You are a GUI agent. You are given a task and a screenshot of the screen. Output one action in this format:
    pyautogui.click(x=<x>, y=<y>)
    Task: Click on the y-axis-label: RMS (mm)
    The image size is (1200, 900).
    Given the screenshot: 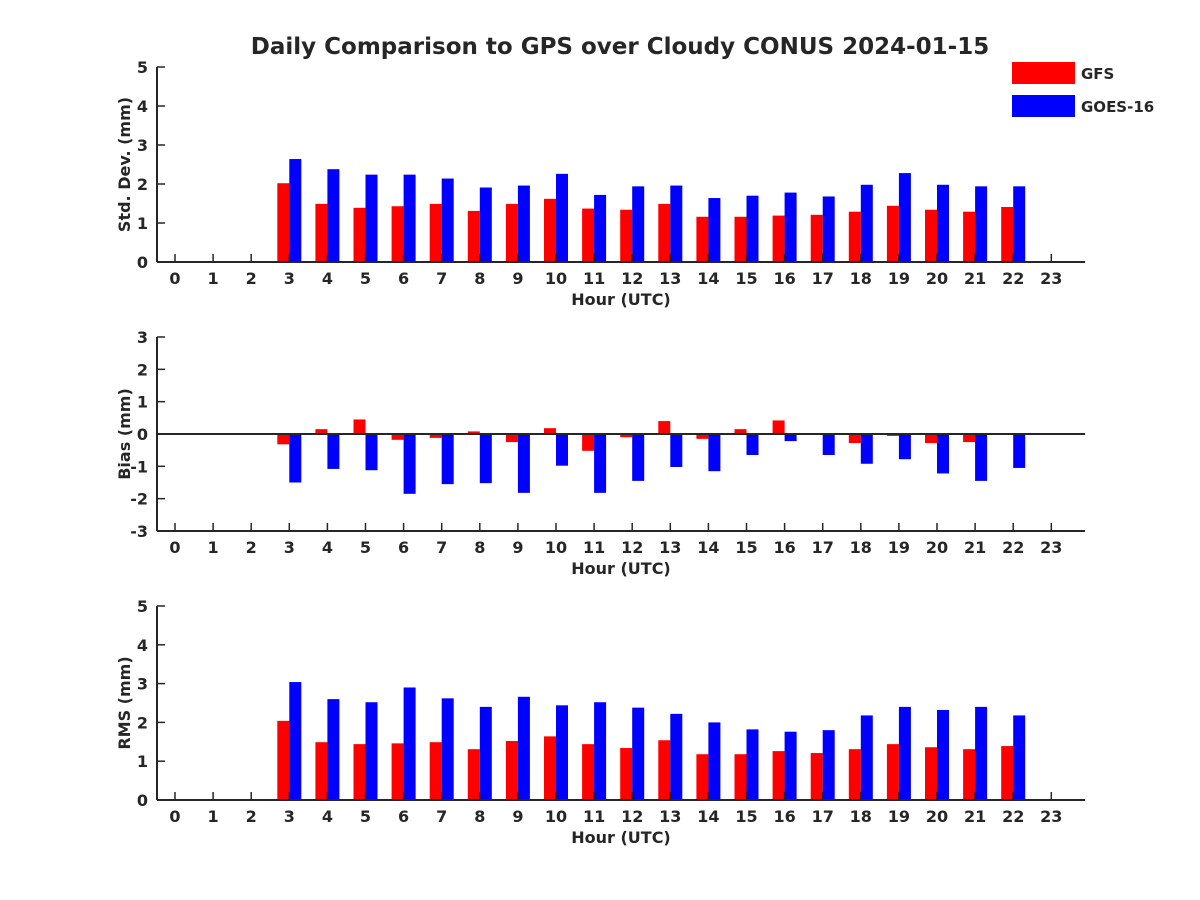 What is the action you would take?
    pyautogui.click(x=124, y=702)
    